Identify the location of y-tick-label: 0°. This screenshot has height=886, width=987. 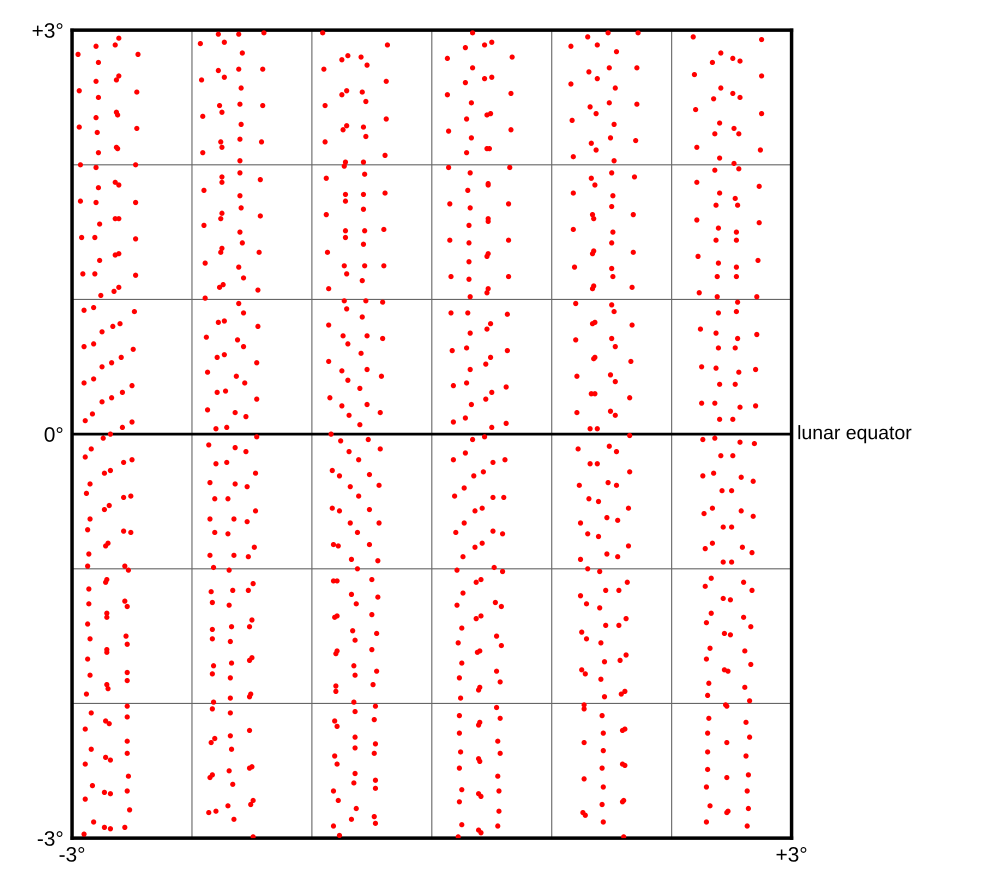
(53, 434).